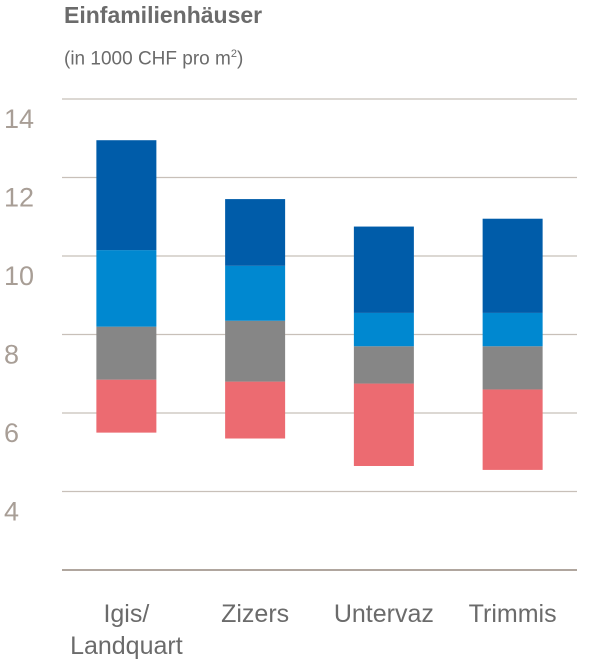  Describe the element at coordinates (11, 512) in the screenshot. I see `y-tick-label: 4` at that location.